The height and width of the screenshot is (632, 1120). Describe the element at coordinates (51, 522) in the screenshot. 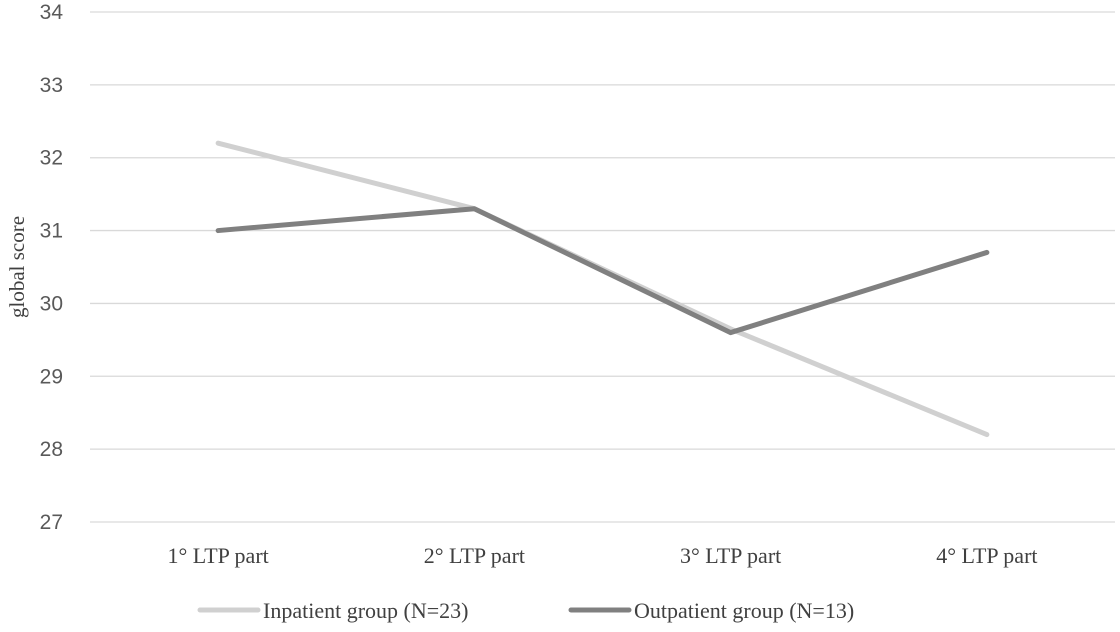

I see `y-tick-label: 27` at that location.